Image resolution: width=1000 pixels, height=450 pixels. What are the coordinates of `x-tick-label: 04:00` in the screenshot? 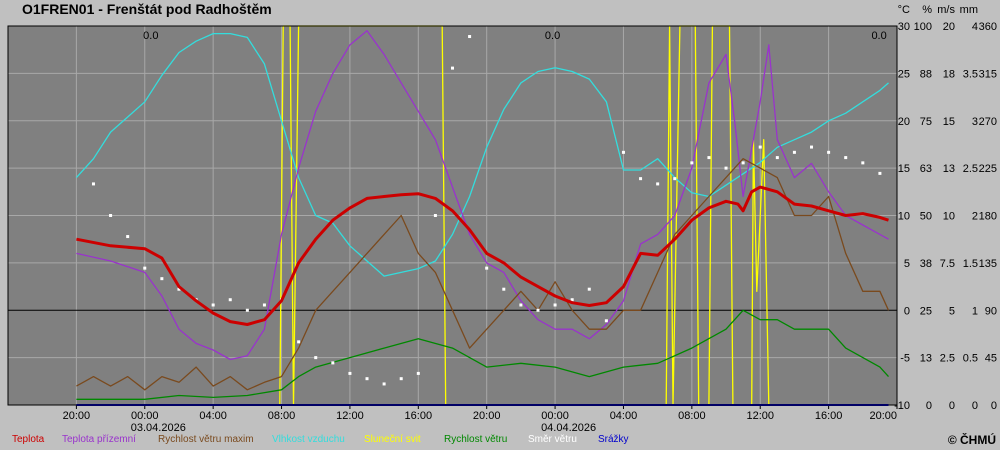 It's located at (624, 416).